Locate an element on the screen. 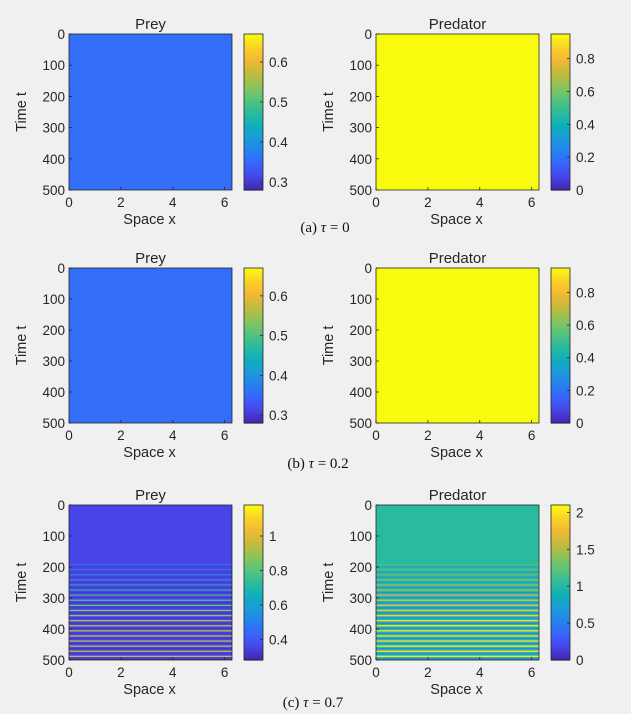  y-axis-label-c-pred: Time t is located at coordinates (329, 583).